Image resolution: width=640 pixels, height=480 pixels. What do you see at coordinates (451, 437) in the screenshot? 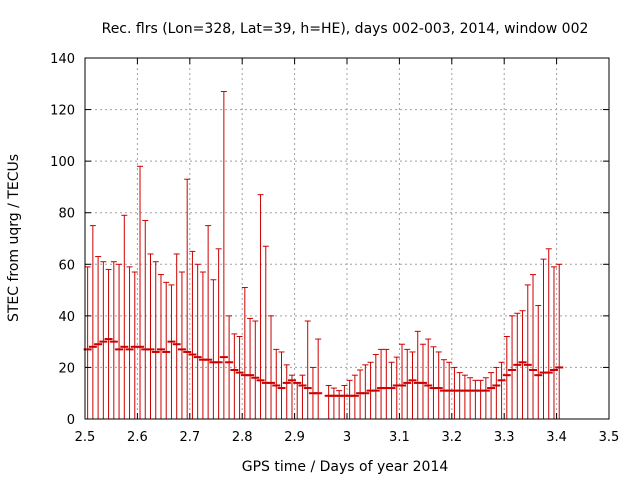
I see `x-tick-label: 3.2` at bounding box center [451, 437].